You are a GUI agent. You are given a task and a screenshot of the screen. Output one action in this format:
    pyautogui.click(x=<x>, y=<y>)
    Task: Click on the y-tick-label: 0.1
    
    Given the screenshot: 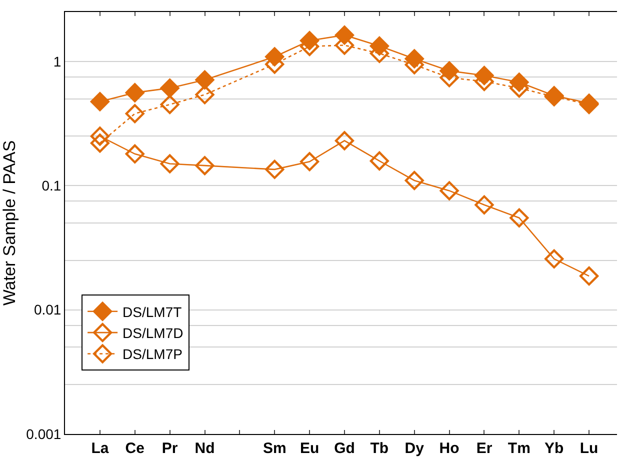 What is the action you would take?
    pyautogui.click(x=52, y=186)
    